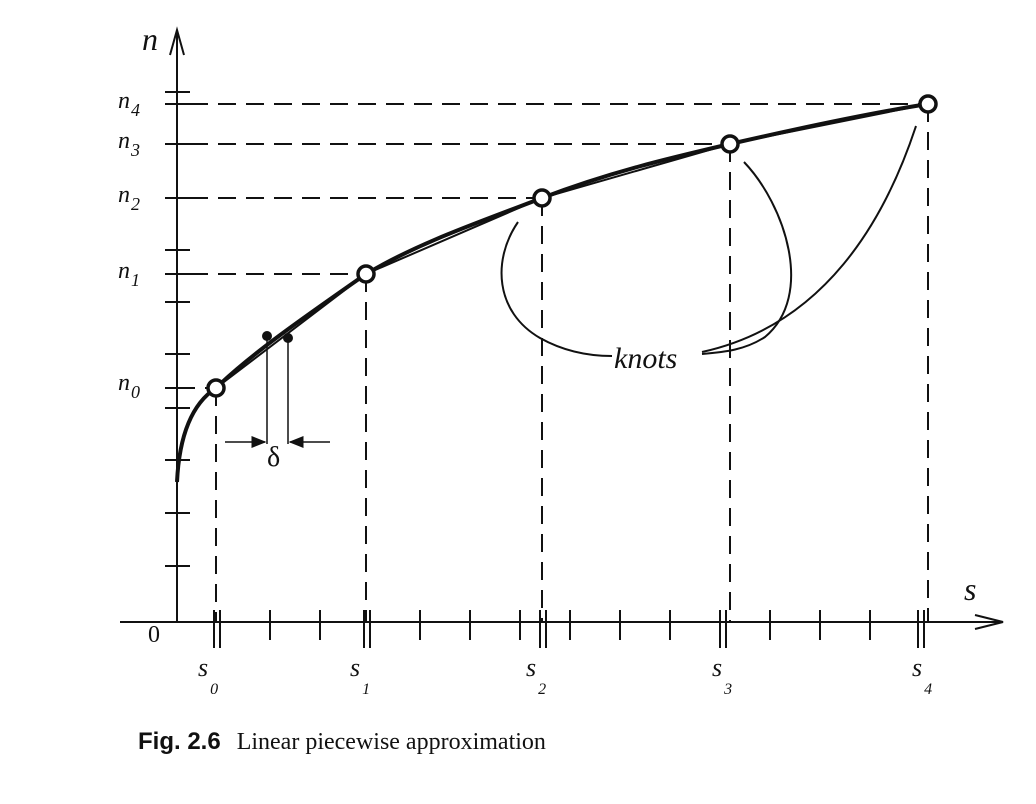 The image size is (1036, 804). Describe the element at coordinates (177, 41) in the screenshot. I see `y-axis-arrow` at that location.